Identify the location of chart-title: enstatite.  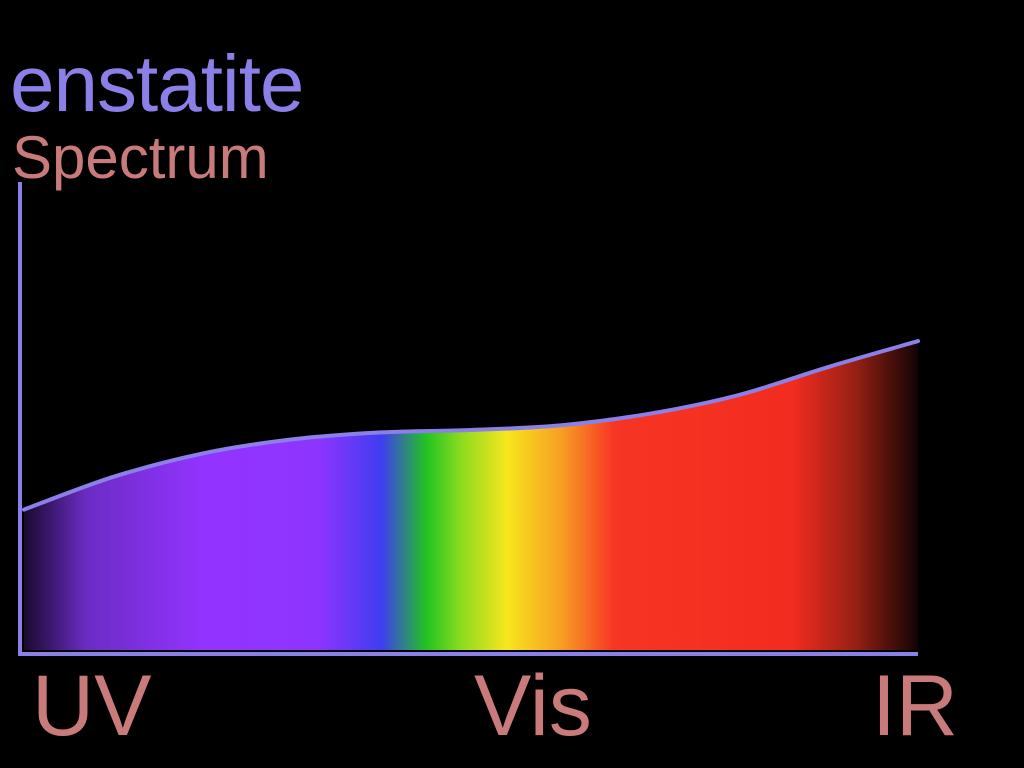
(157, 83).